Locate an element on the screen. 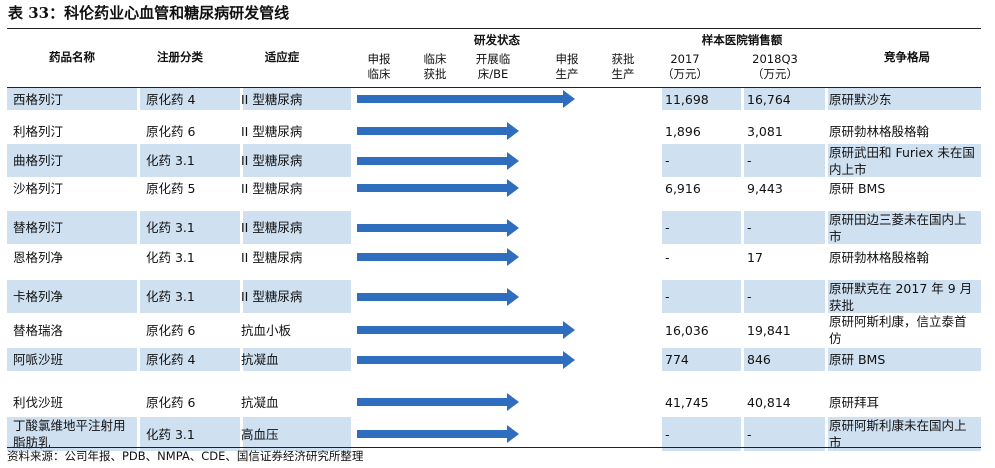 The image size is (995, 468). header-stage-4: 申报 生产 is located at coordinates (567, 66).